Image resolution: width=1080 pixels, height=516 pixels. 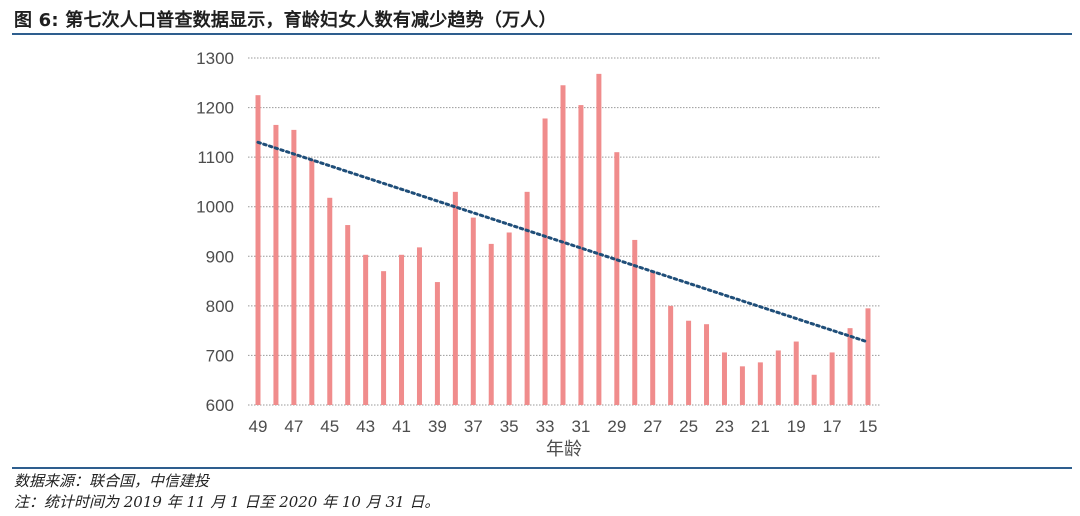 What do you see at coordinates (220, 306) in the screenshot?
I see `y-tick-label: 800` at bounding box center [220, 306].